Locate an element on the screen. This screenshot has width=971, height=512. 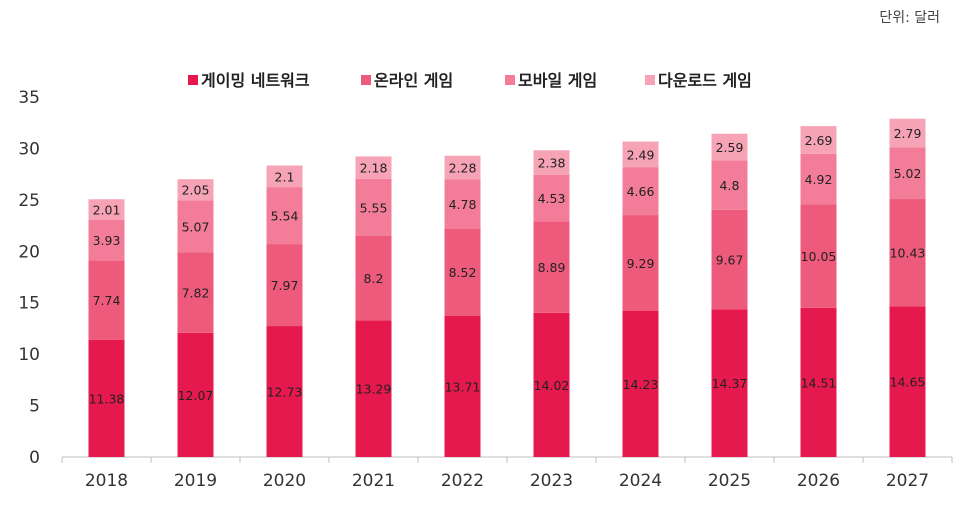
data-label: 13.71 is located at coordinates (463, 386).